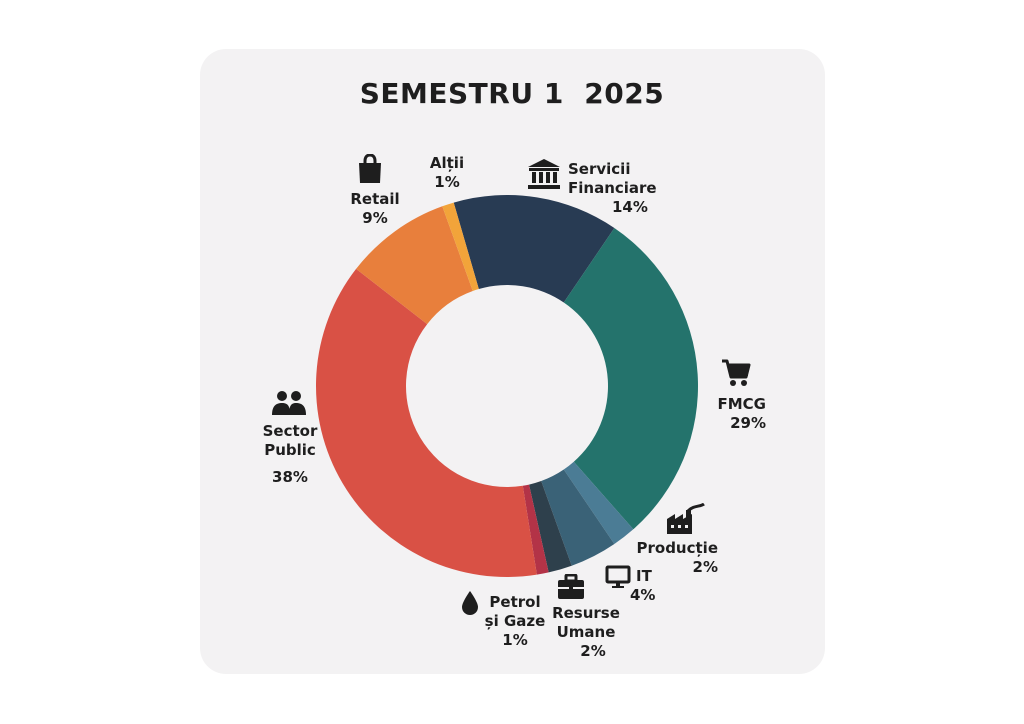 This screenshot has width=1024, height=724. I want to click on slice-altii, so click(460, 246).